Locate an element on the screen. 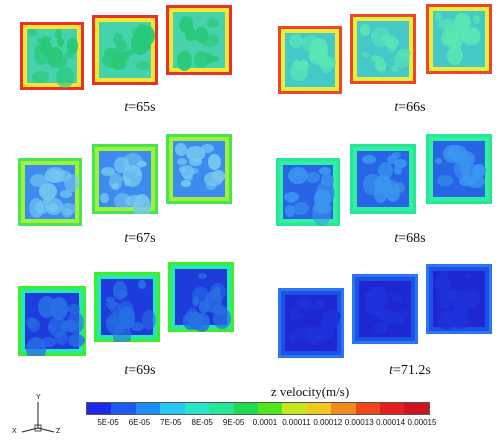  caption-t68: t=68s is located at coordinates (410, 238).